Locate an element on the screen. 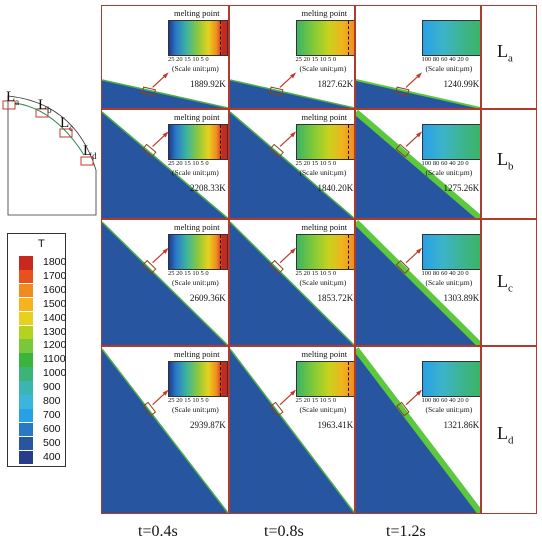  simulation-cell: 100 80 60 40 20 0 (Scale unit:μm) 1240.99K is located at coordinates (417, 57).